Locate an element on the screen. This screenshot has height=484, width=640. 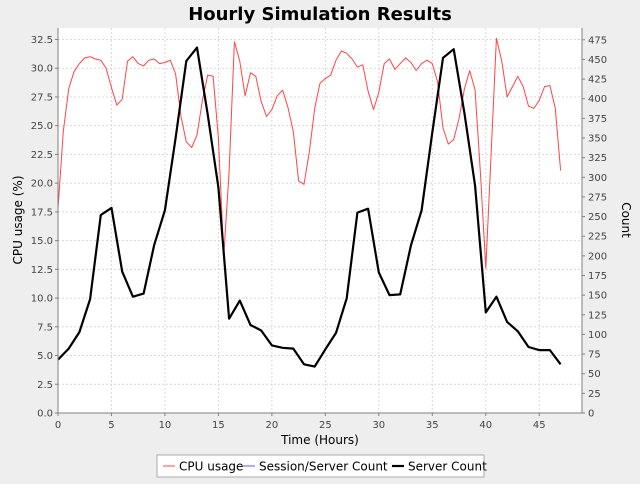
x-tick-label: 20 is located at coordinates (272, 425).